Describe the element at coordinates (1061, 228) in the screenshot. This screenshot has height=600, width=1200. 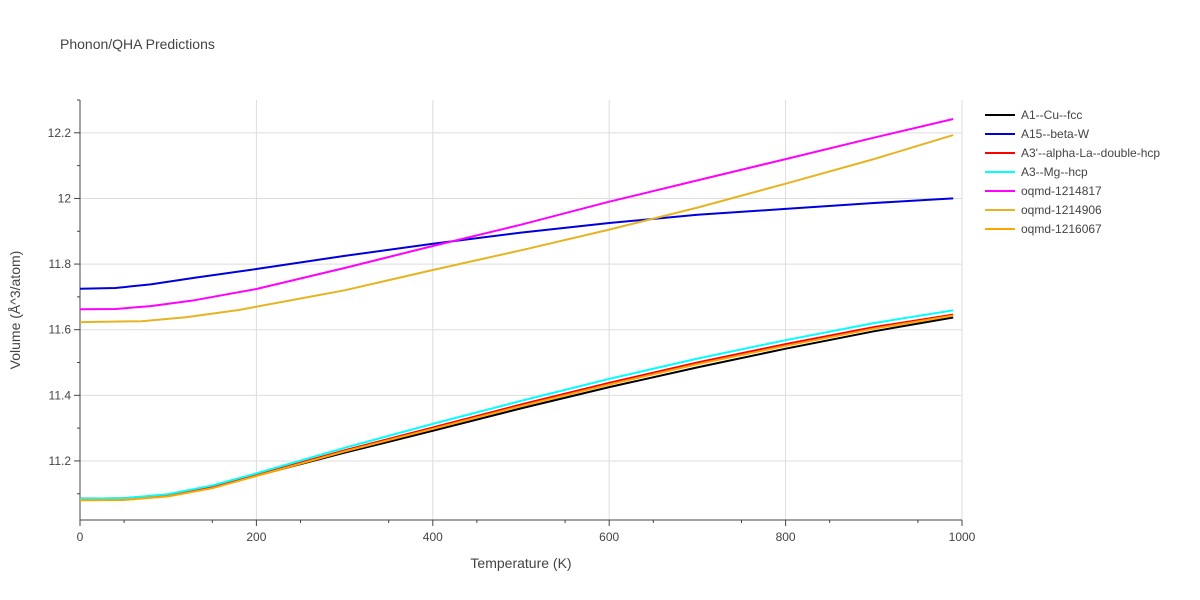
I see `legend-label: oqmd-1216067` at that location.